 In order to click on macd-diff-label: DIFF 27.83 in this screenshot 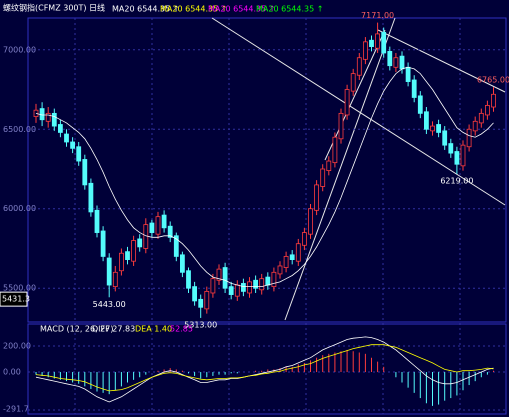, I will do `click(113, 329)`.